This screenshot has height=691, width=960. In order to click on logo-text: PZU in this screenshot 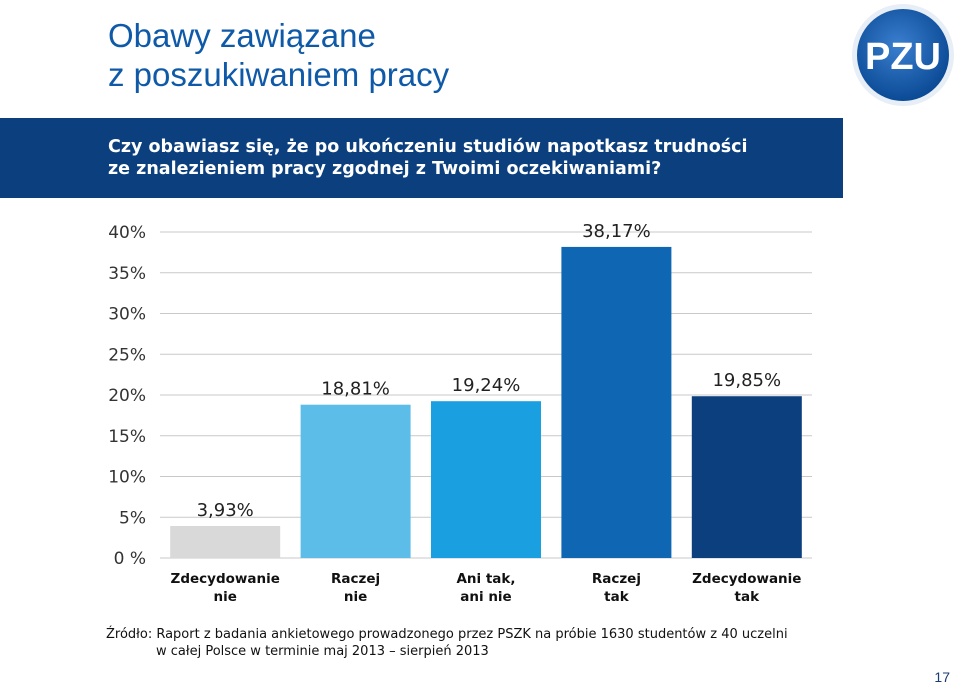, I will do `click(903, 57)`.